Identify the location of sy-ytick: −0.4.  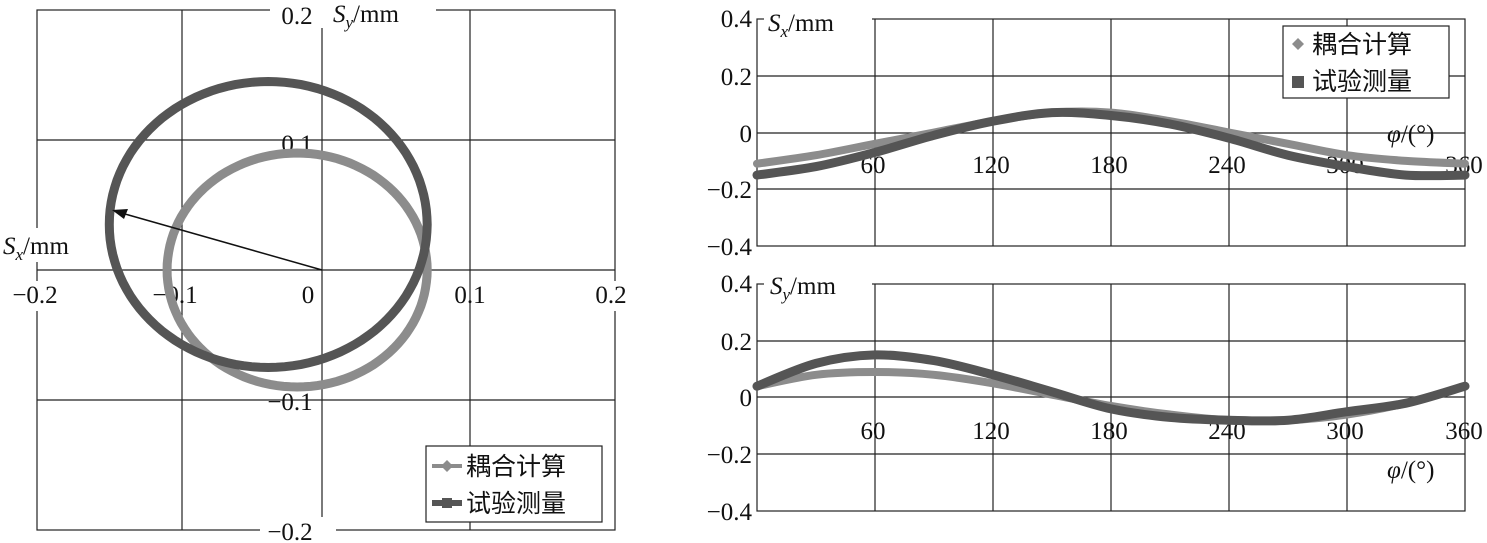
(730, 512).